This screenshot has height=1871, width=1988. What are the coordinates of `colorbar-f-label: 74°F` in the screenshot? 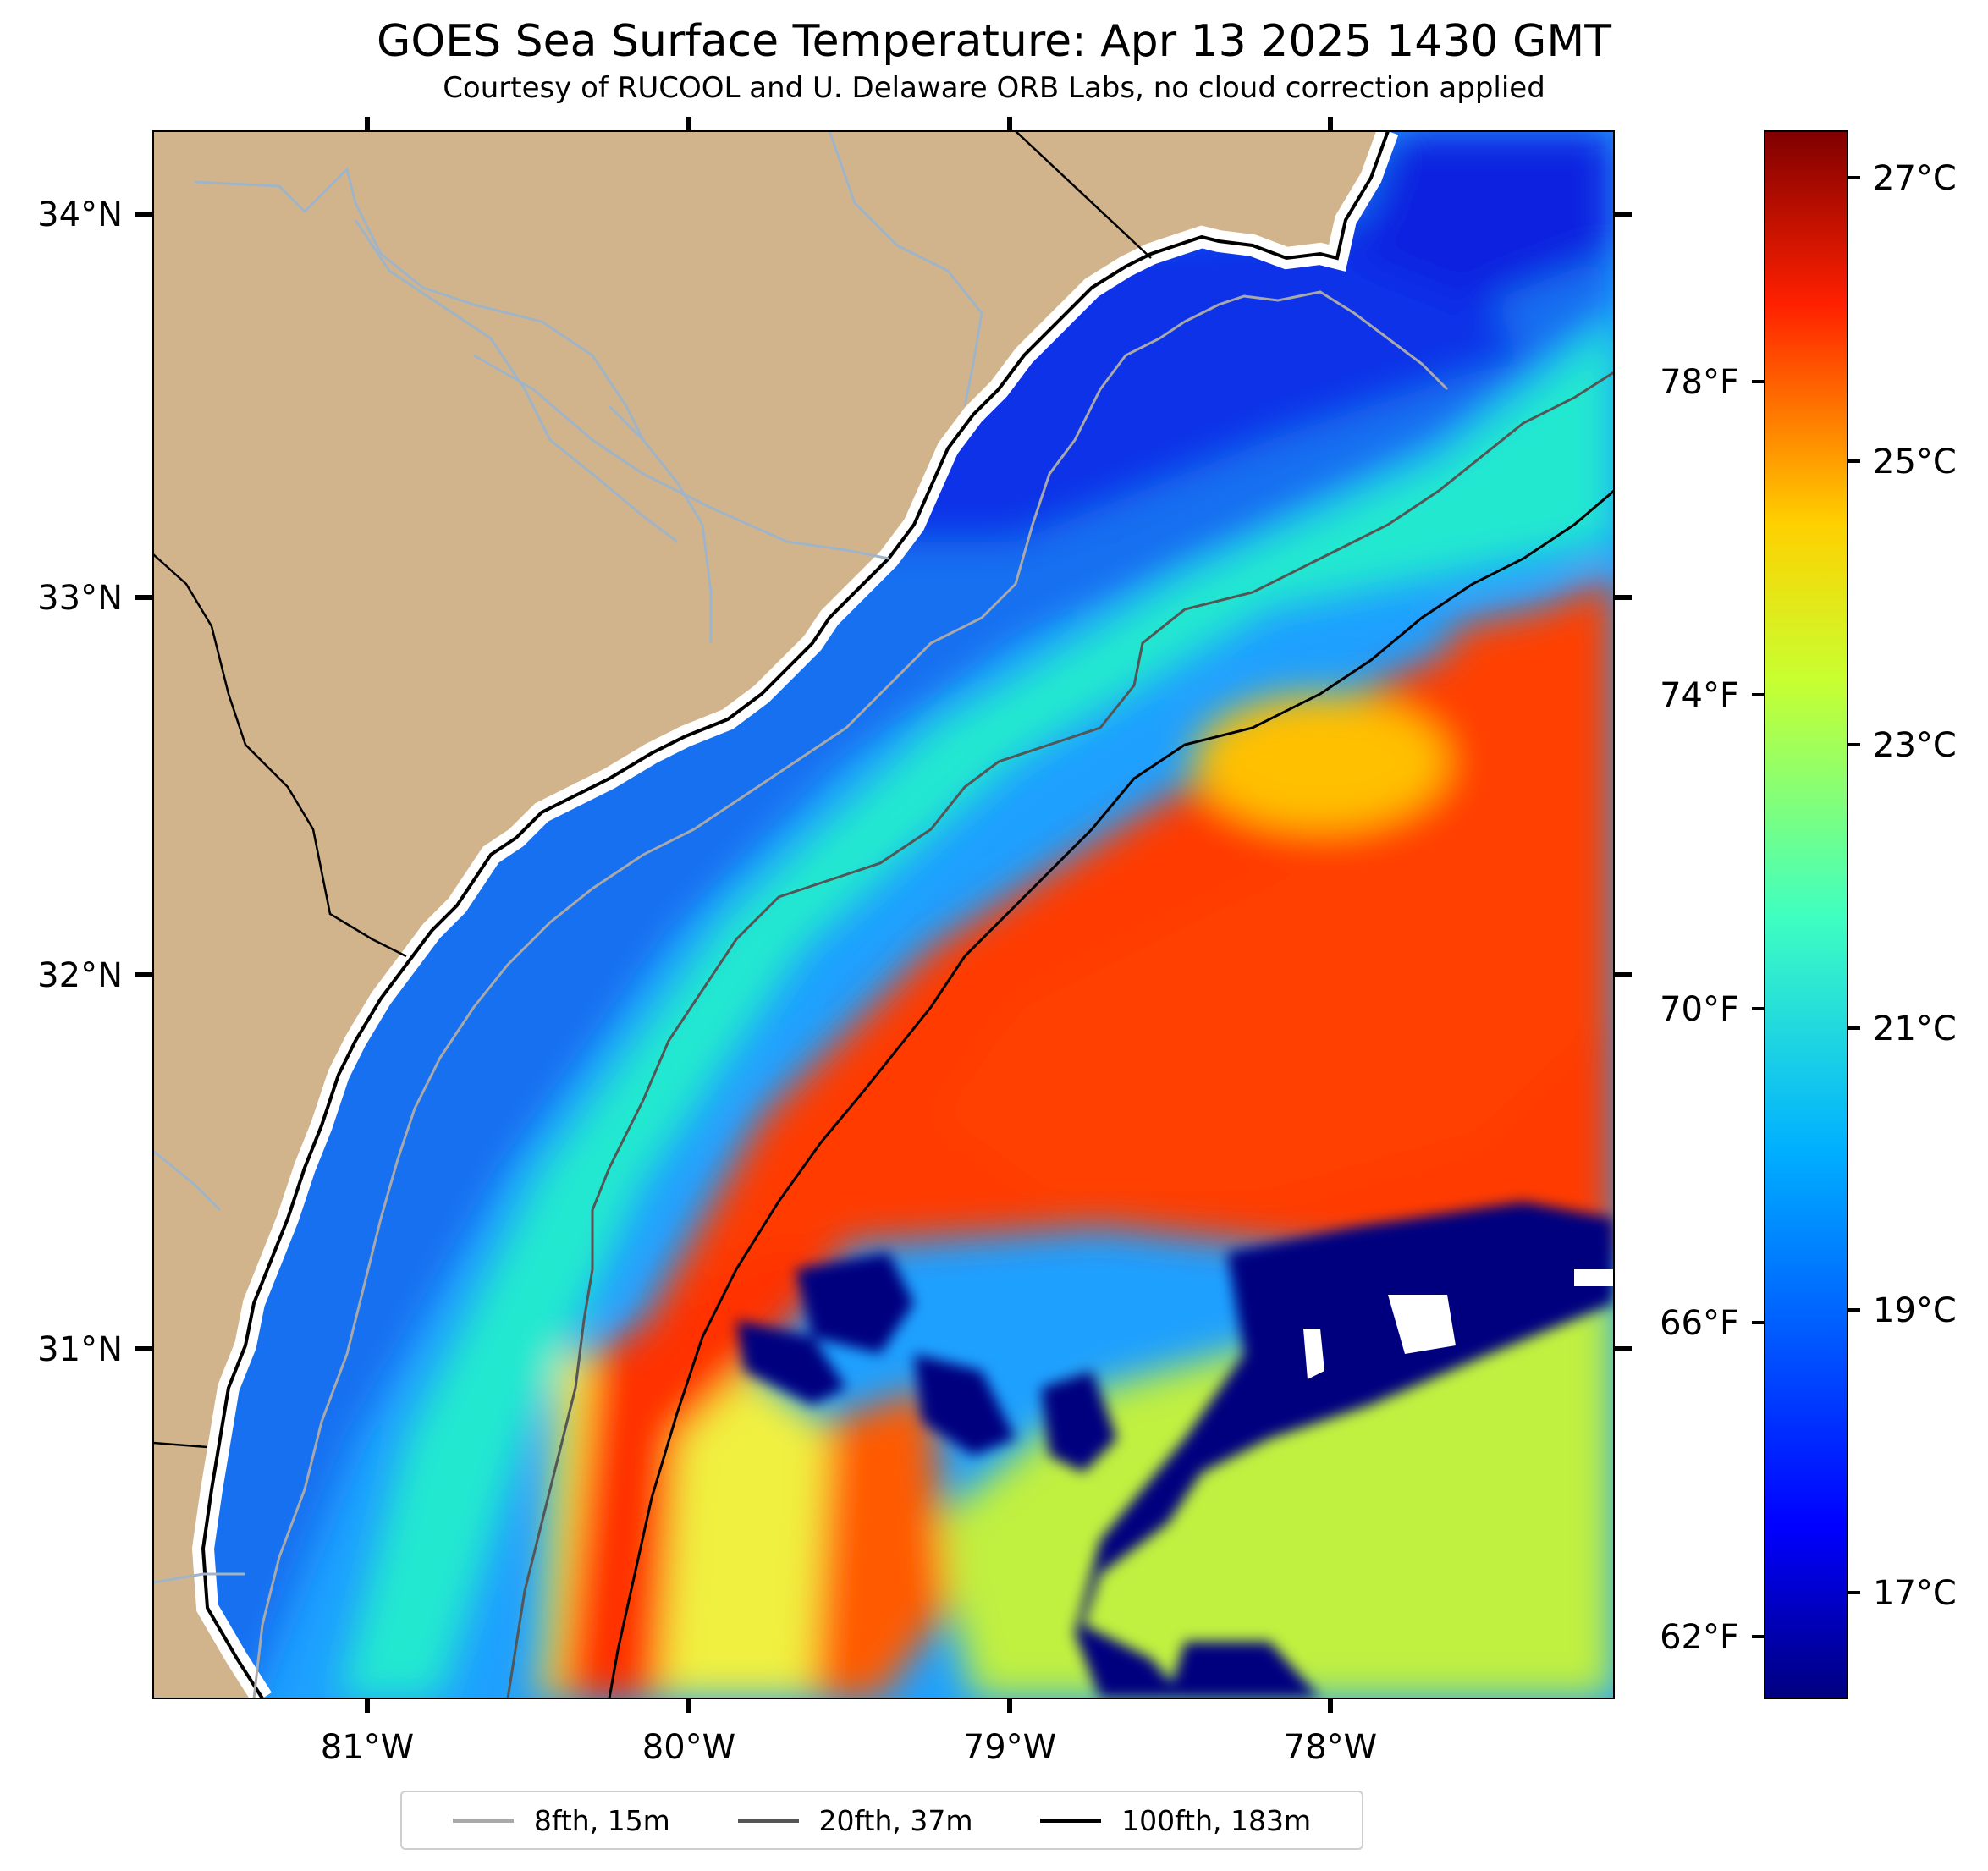 It's located at (1699, 696).